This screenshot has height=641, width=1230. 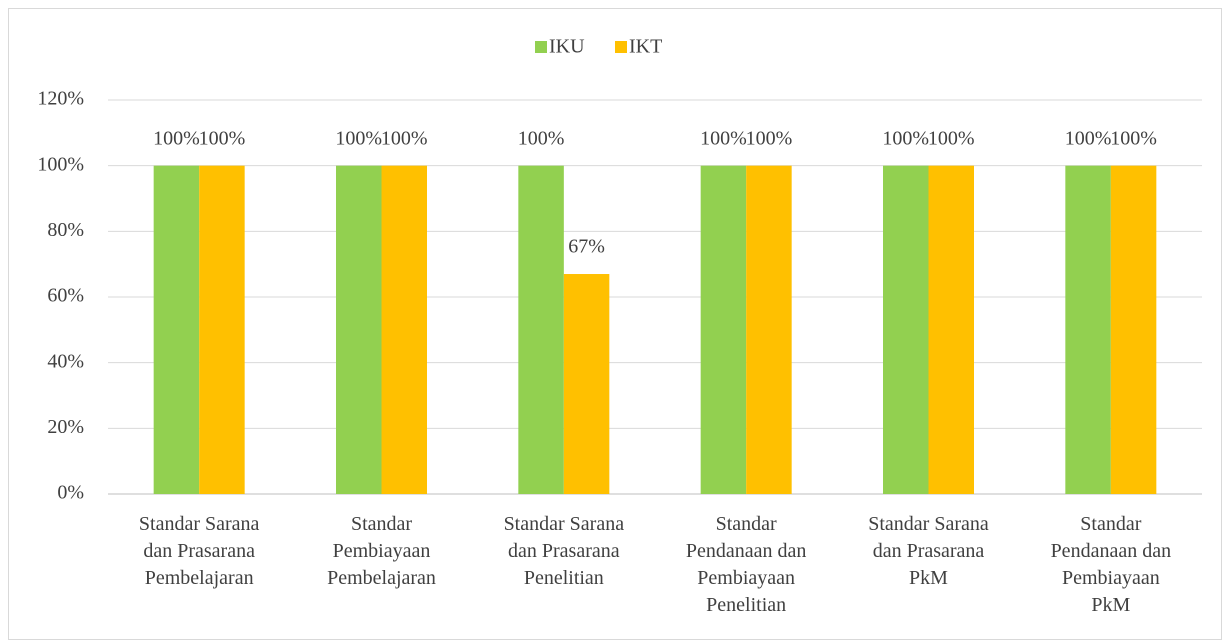 I want to click on y-tick-label: 120%, so click(x=60, y=99).